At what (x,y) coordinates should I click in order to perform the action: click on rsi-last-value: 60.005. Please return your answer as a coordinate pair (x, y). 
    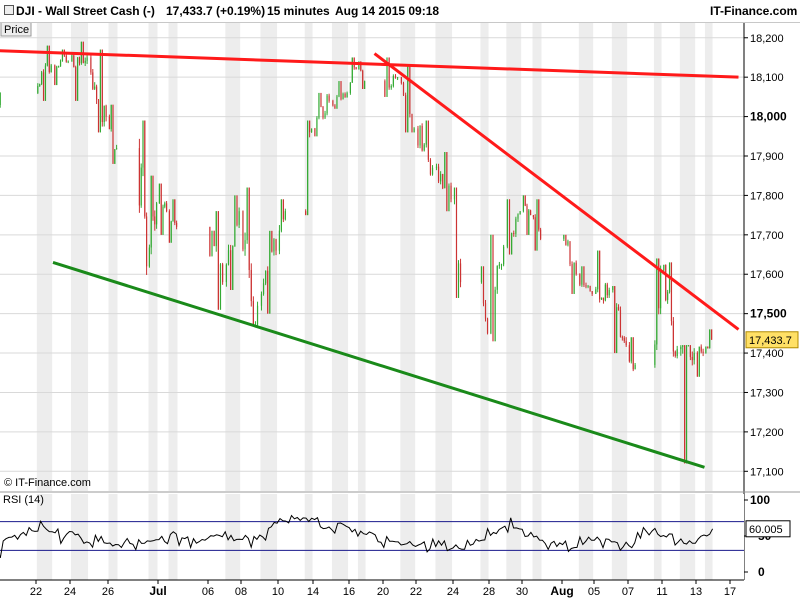
    Looking at the image, I should click on (766, 530).